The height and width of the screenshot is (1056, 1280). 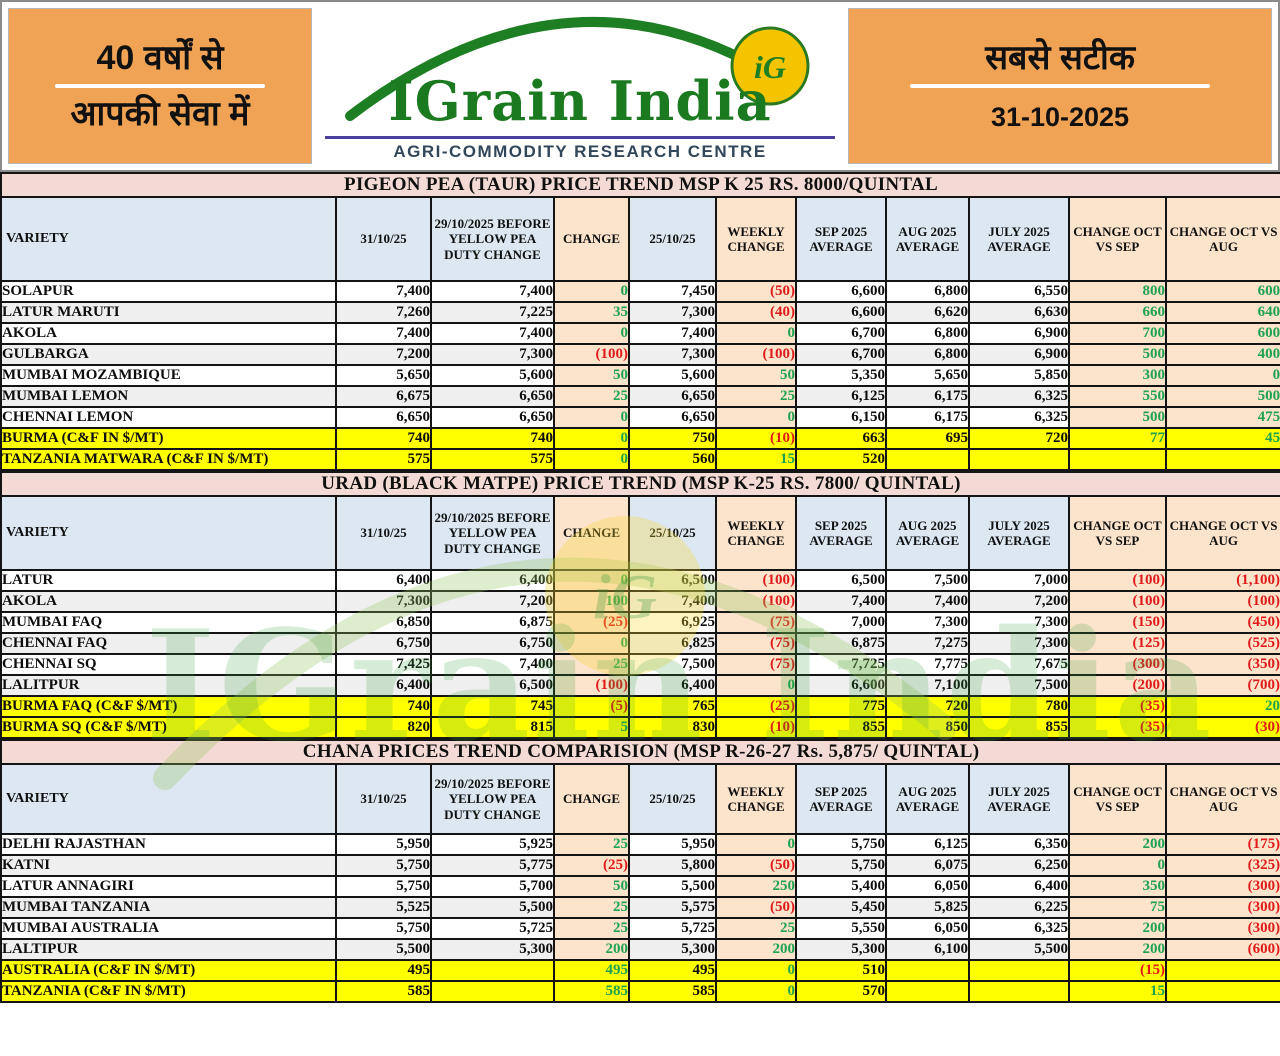 I want to click on value-cell: 740, so click(x=492, y=438).